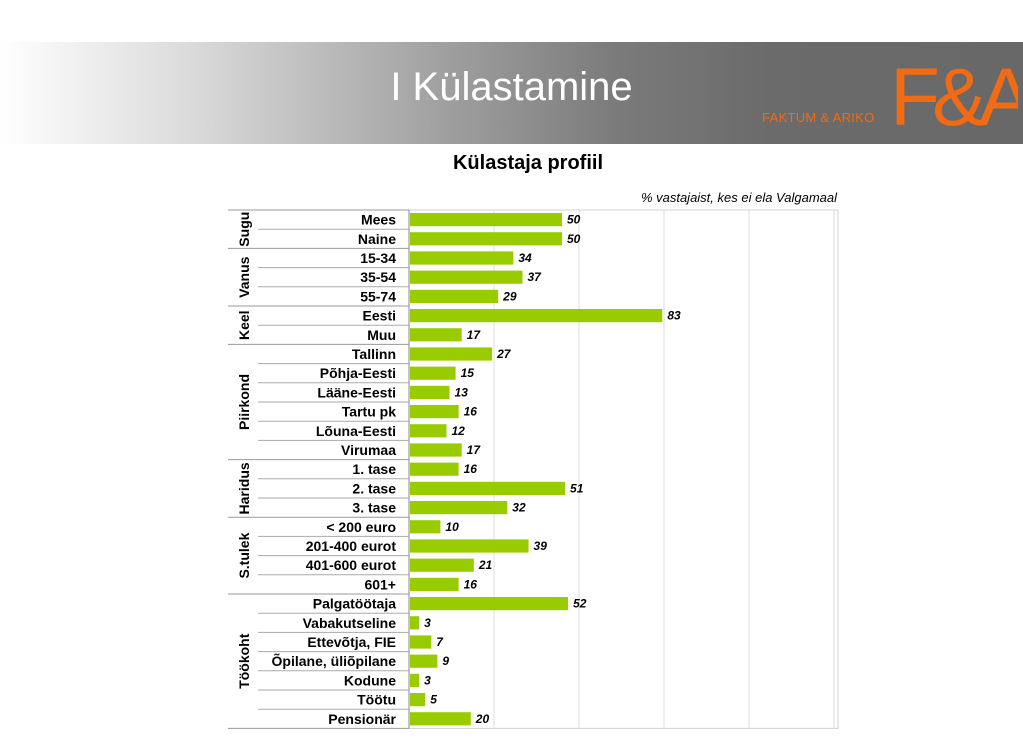 The height and width of the screenshot is (750, 1023). Describe the element at coordinates (541, 546) in the screenshot. I see `value-label: 39` at that location.